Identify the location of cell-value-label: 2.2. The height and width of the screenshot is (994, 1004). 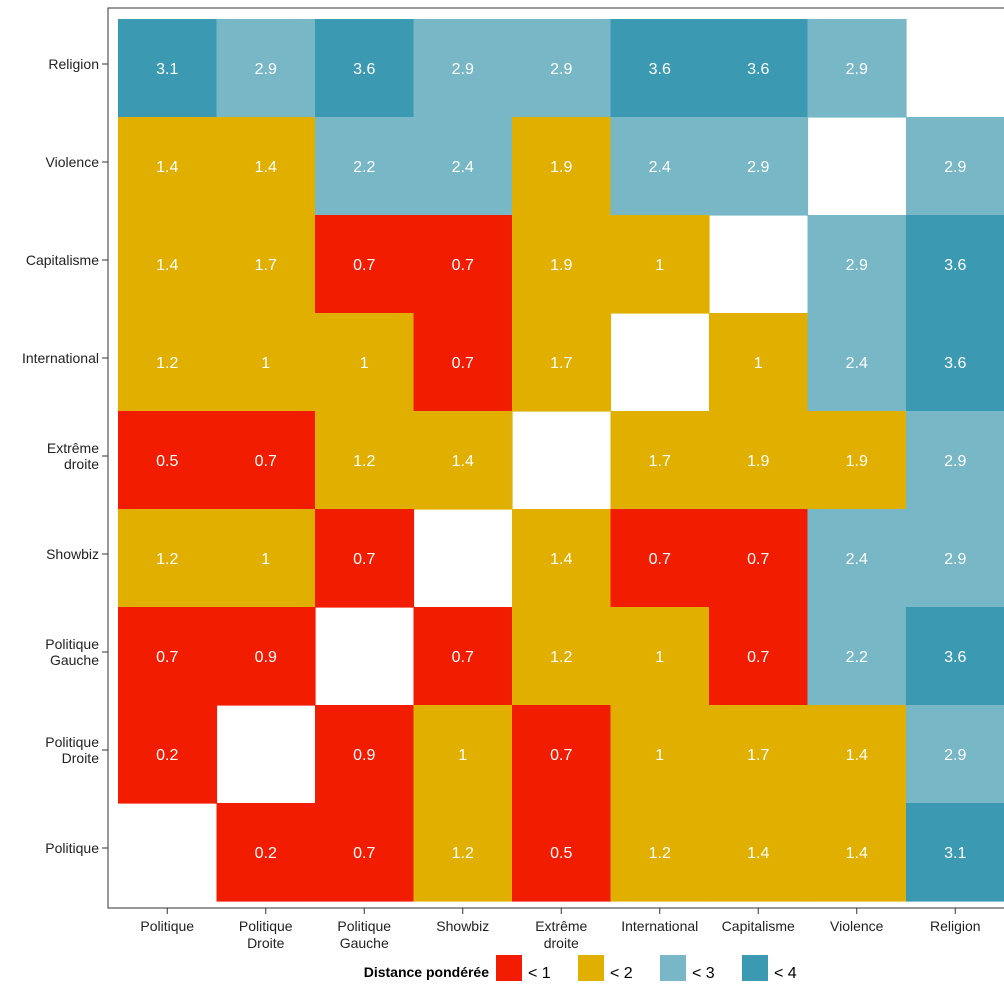
(857, 657).